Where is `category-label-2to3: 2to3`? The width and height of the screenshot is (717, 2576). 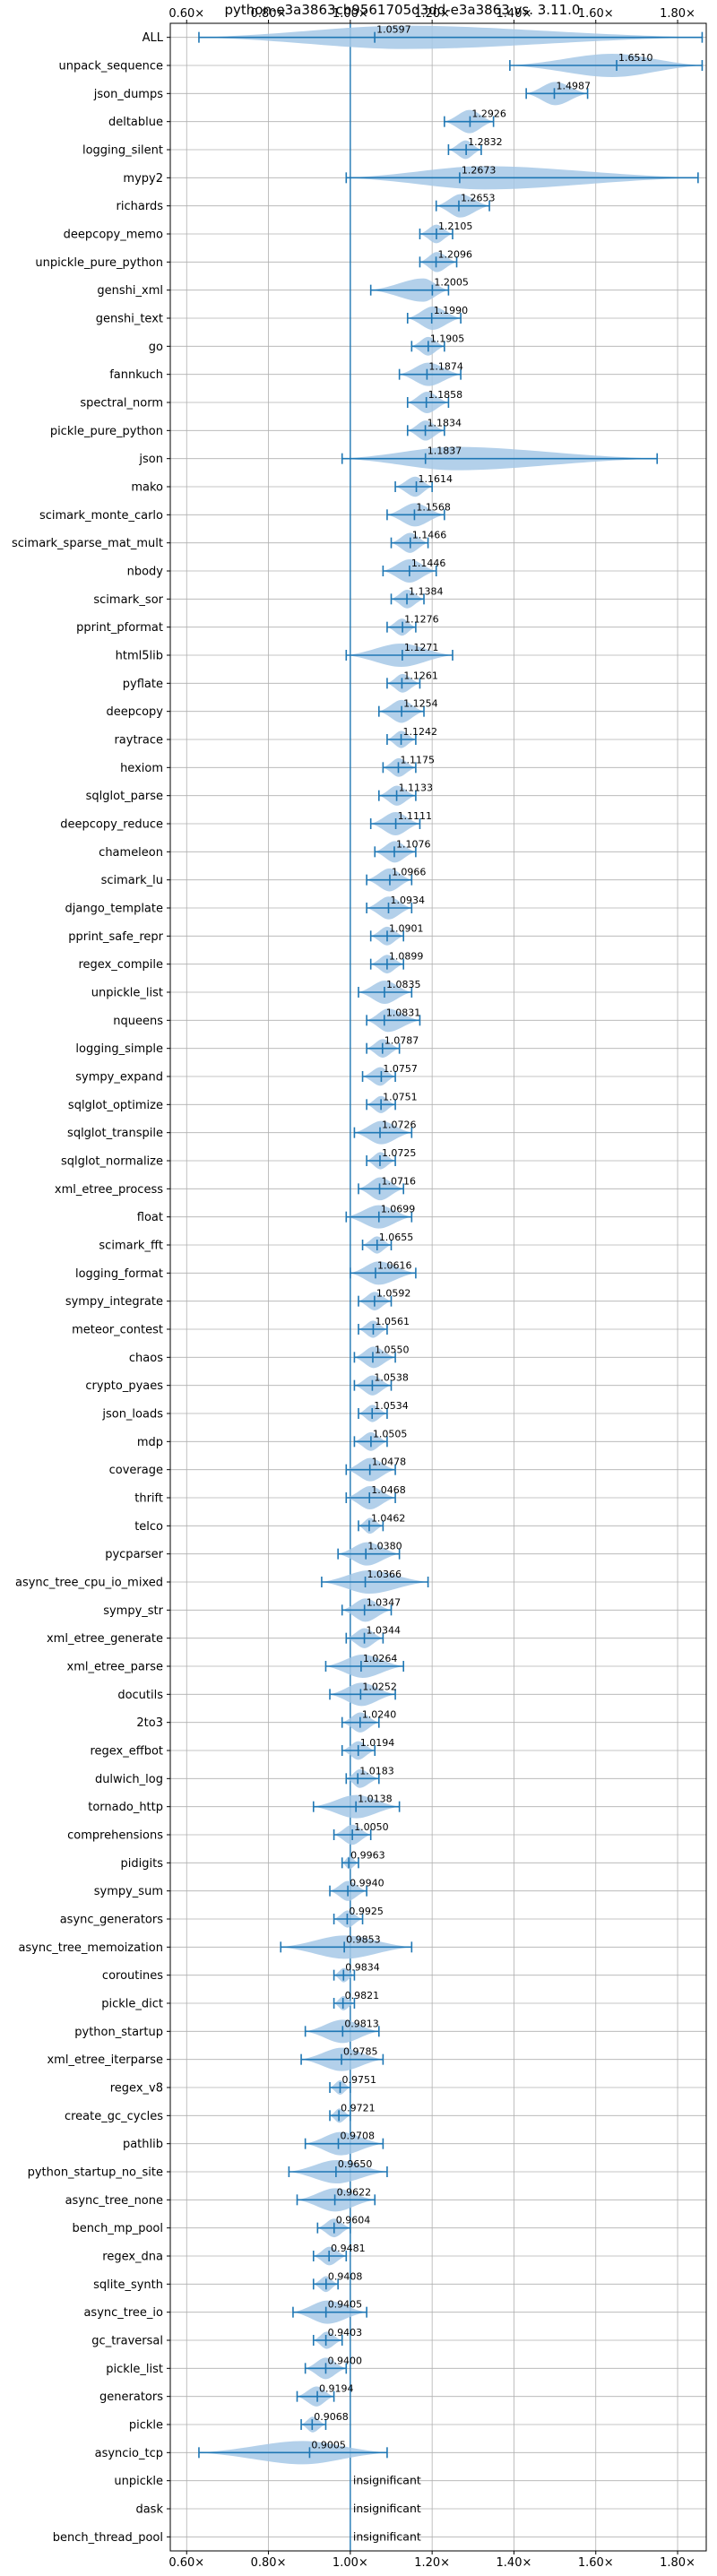
category-label-2to3: 2to3 is located at coordinates (149, 1723).